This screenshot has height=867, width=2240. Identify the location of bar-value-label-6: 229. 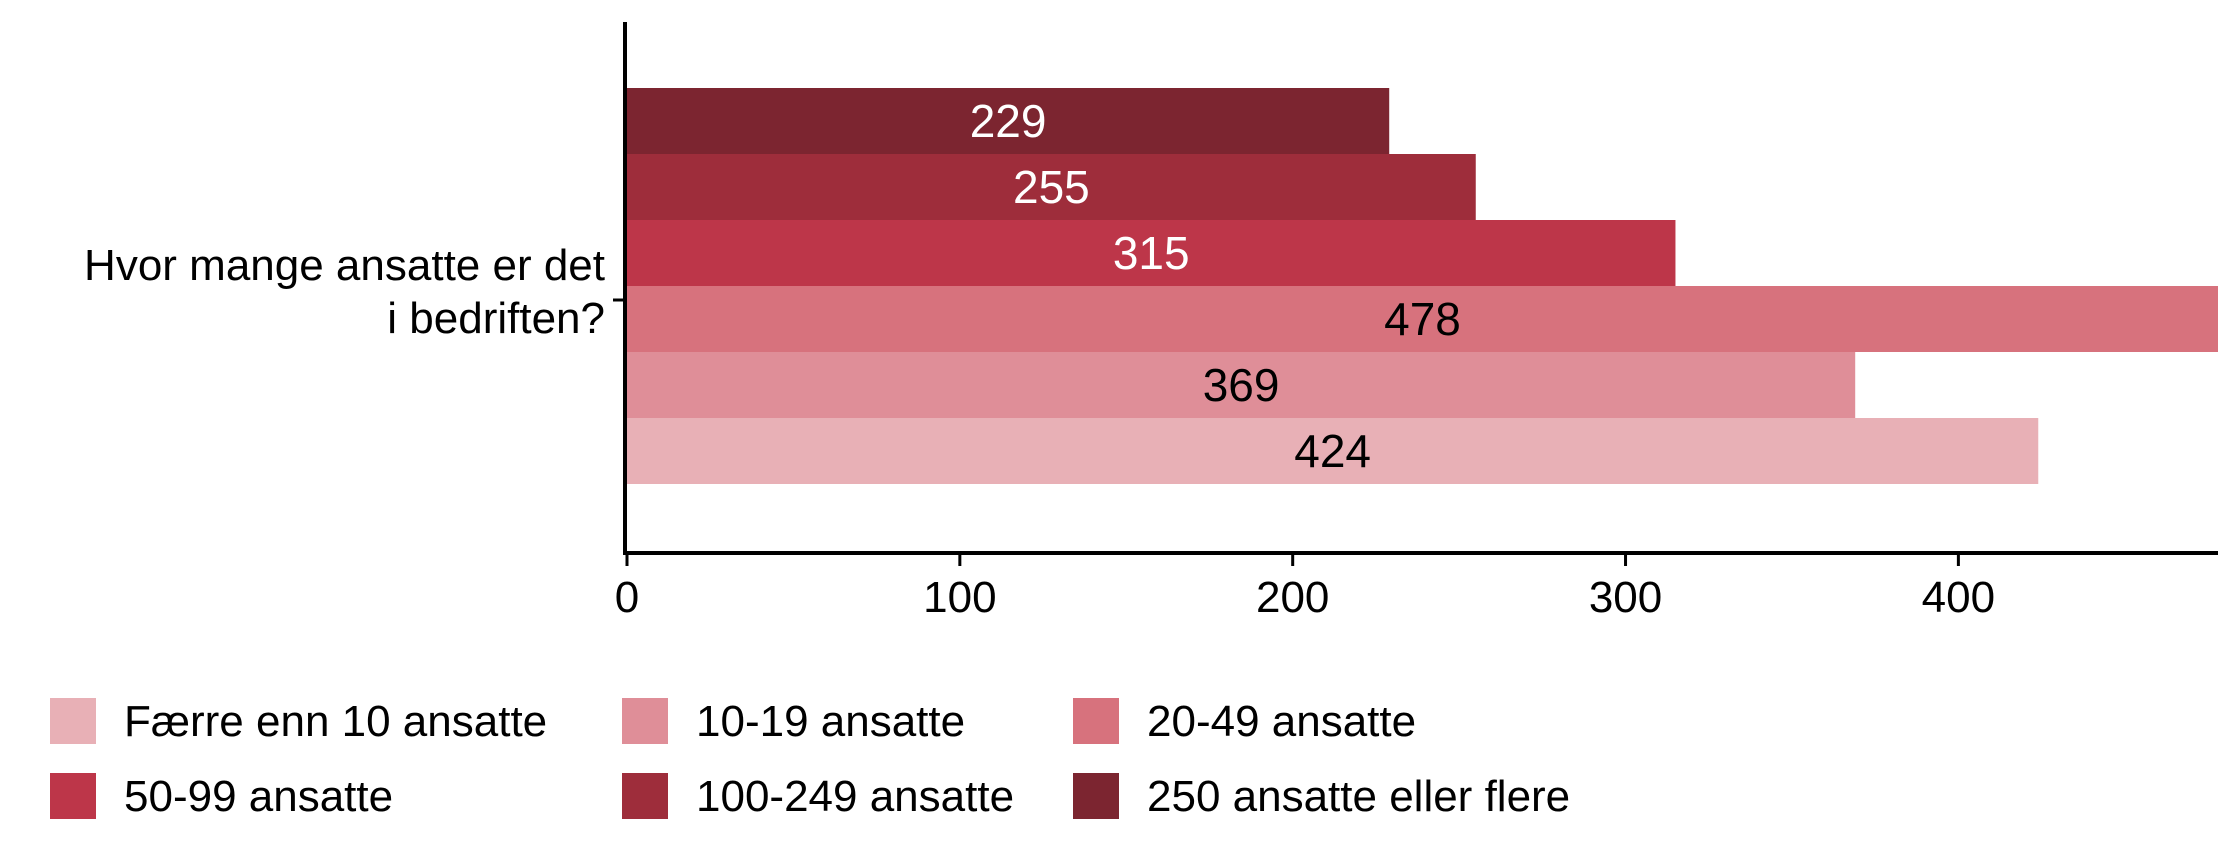
(1008, 121).